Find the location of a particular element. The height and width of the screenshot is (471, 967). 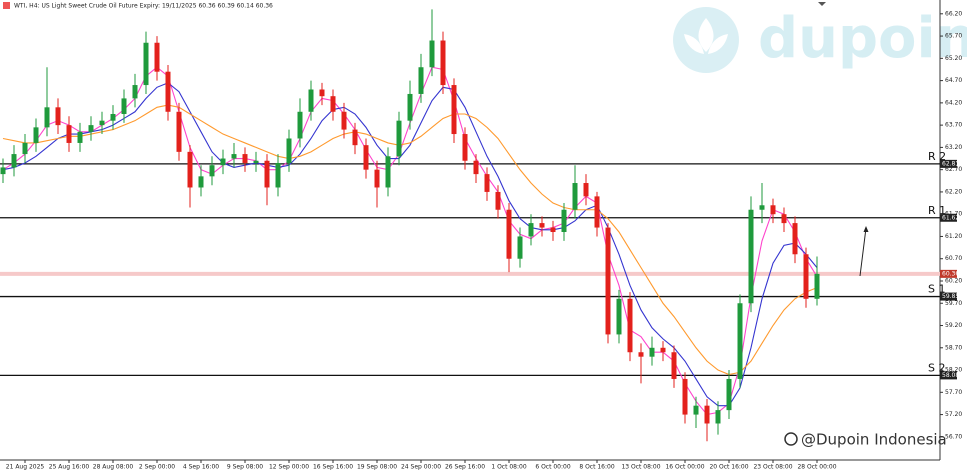

y-tick-label: 60.70 is located at coordinates (953, 258).